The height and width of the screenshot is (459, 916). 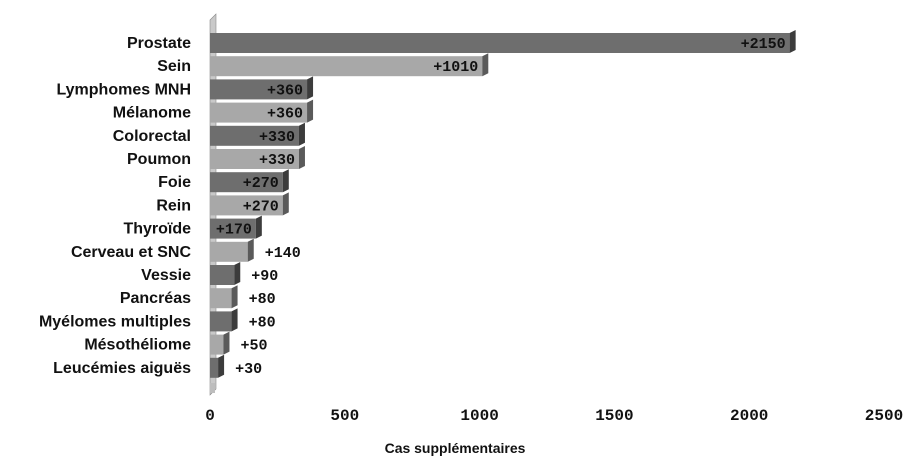 I want to click on category-label: Vessie, so click(x=166, y=275).